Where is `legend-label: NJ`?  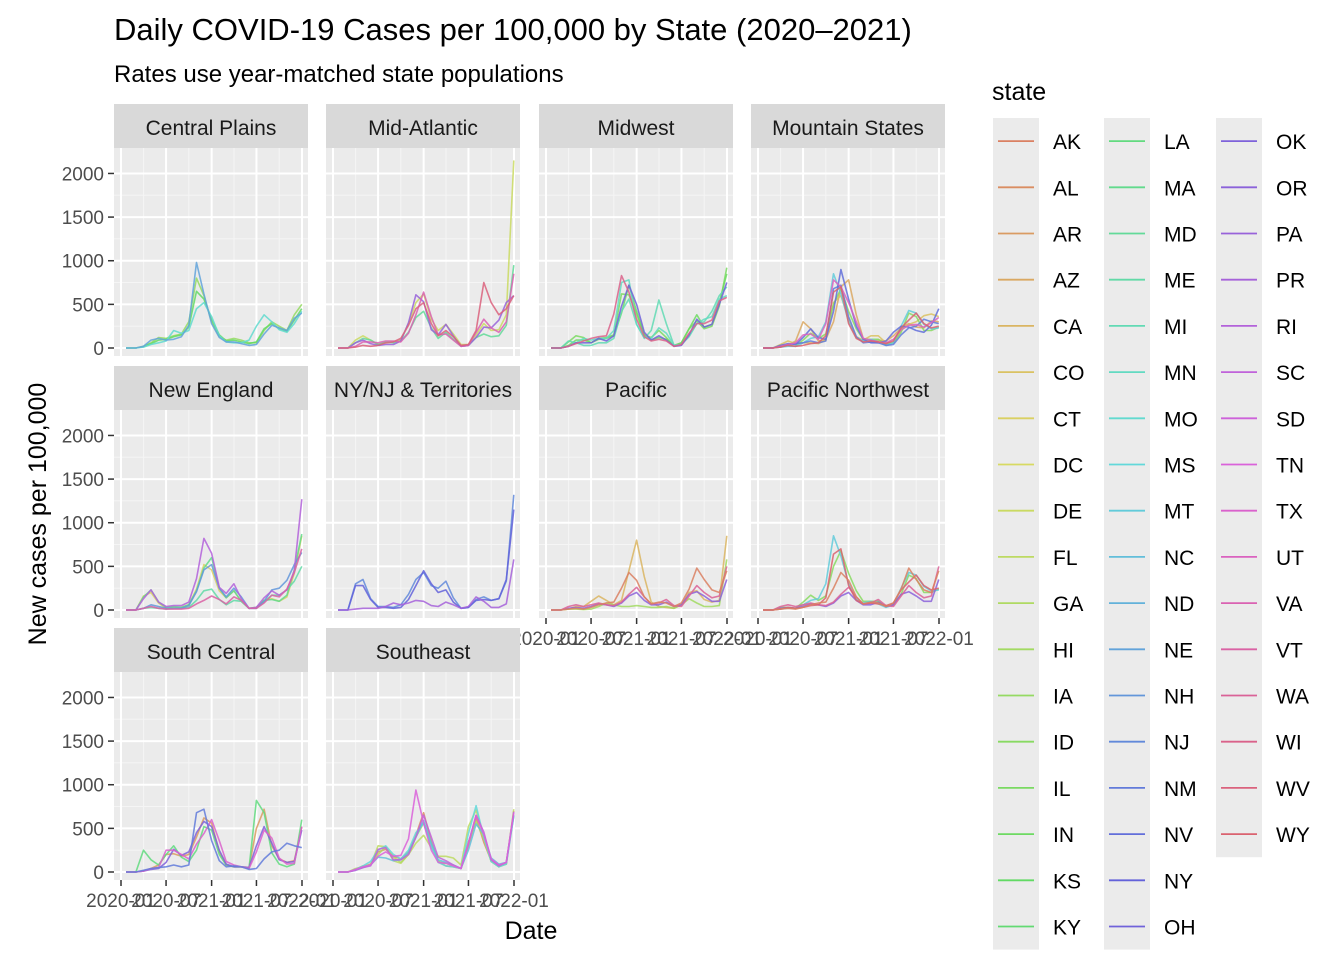
legend-label: NJ is located at coordinates (1177, 743).